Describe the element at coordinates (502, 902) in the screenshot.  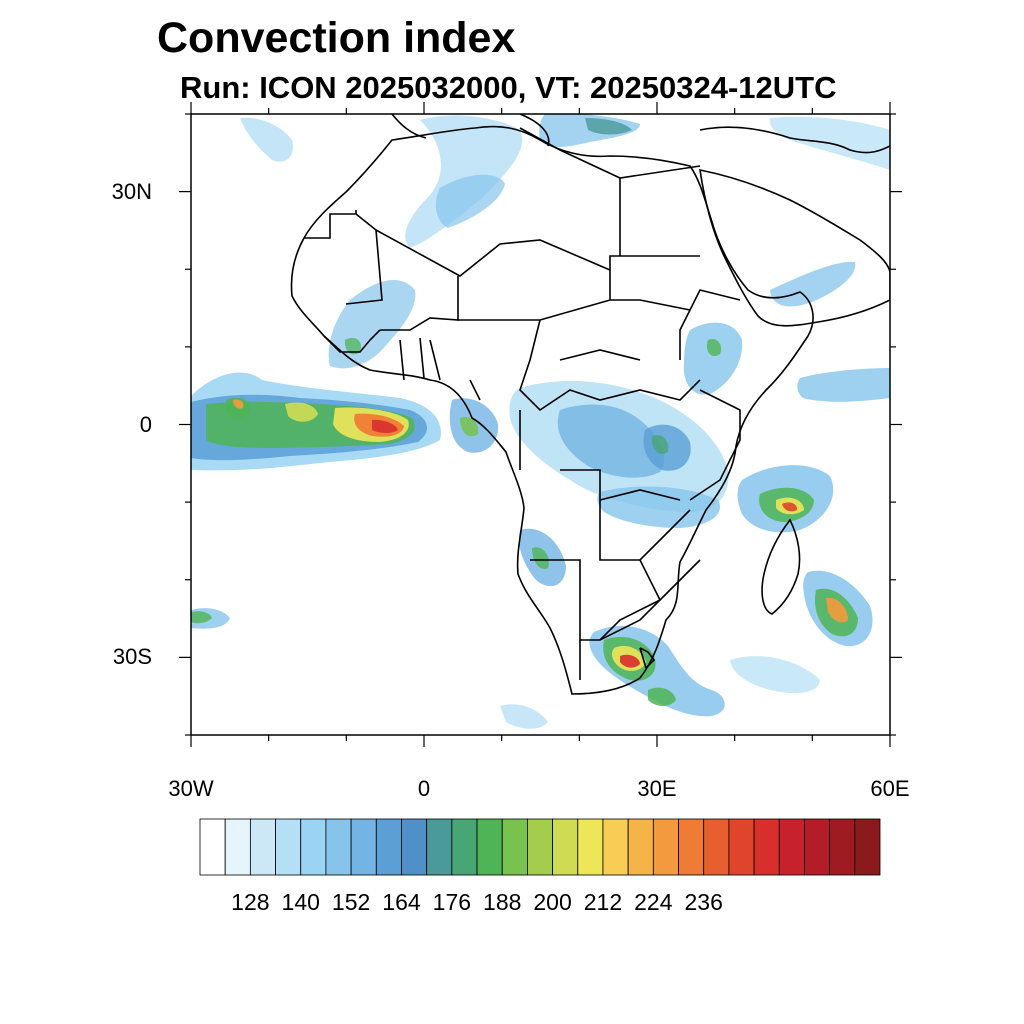
I see `colorbar-label: 188` at that location.